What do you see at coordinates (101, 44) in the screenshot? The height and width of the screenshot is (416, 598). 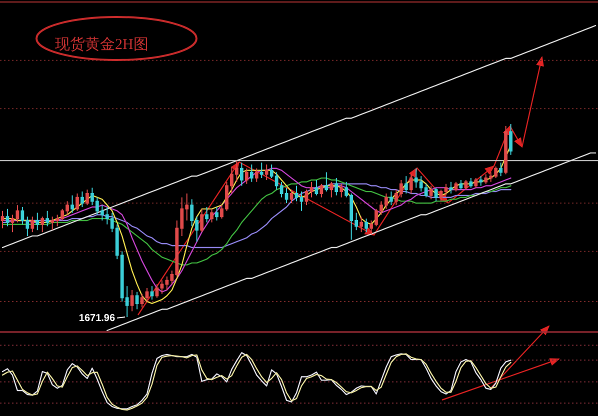 I see `chart-title: 现货黄金2H图` at bounding box center [101, 44].